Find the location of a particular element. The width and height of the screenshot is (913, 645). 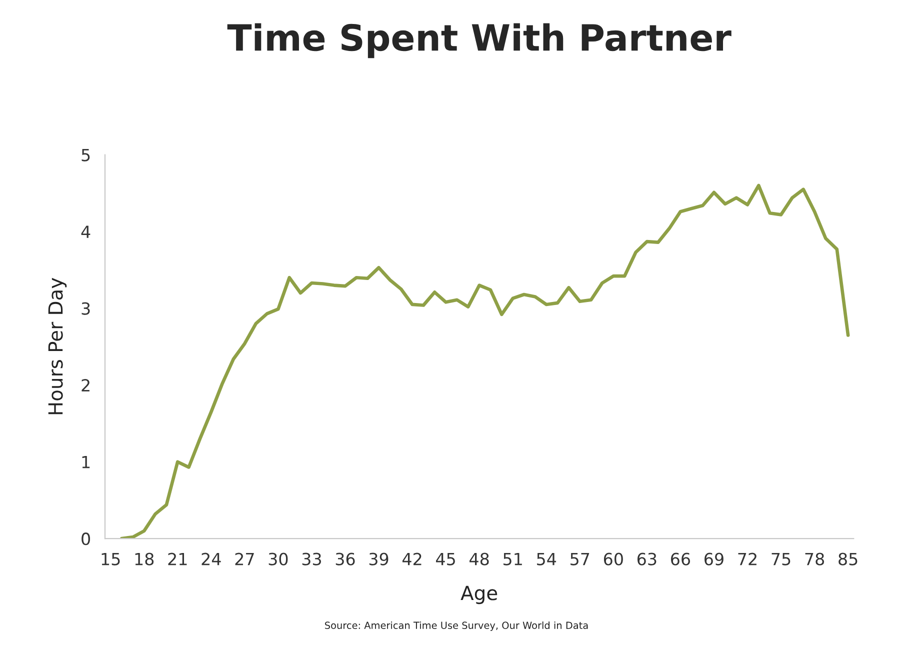

y-tick-label: 2 is located at coordinates (86, 385).